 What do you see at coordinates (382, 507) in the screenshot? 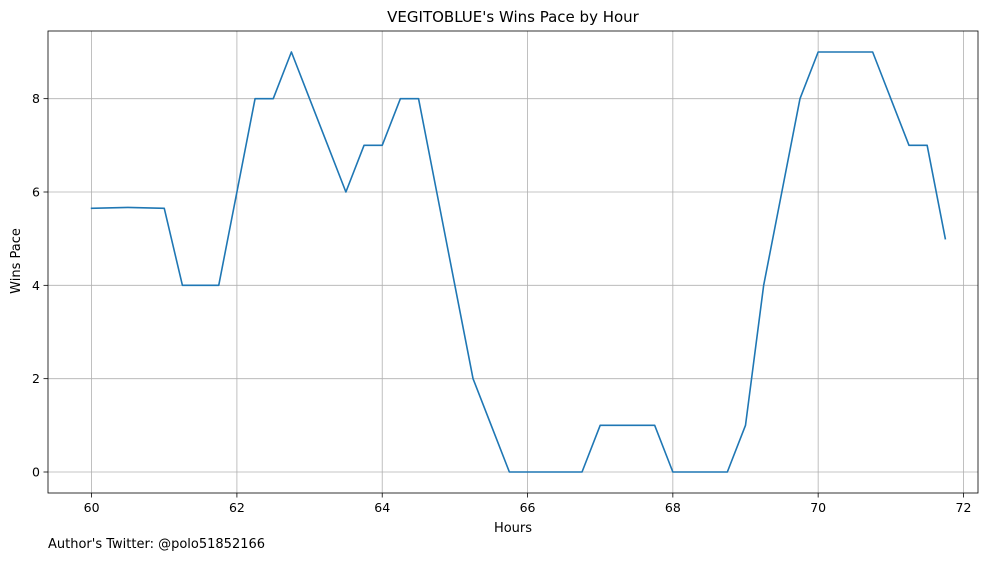
I see `x-tick-label: 64` at bounding box center [382, 507].